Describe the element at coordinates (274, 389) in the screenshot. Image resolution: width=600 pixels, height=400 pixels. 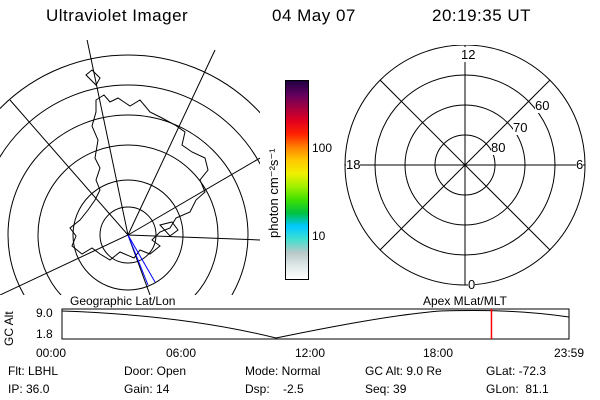
I see `info-dsp: Dsp: -2.5` at that location.